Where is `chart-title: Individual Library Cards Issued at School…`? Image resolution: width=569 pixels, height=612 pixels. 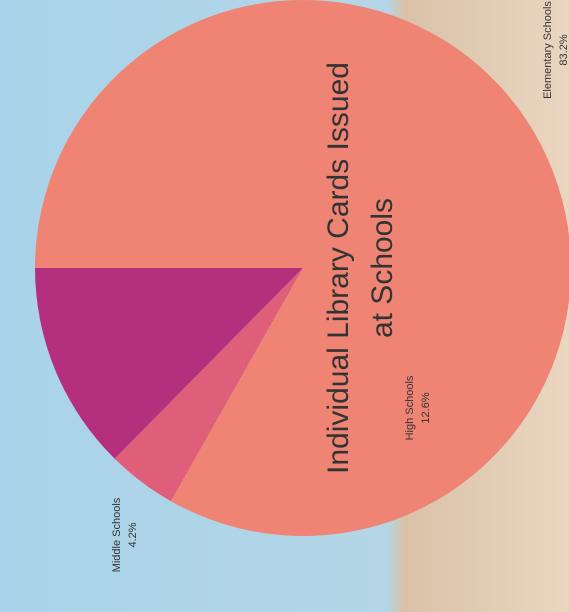
chart-title: Individual Library Cards Issued at School… is located at coordinates (360, 268).